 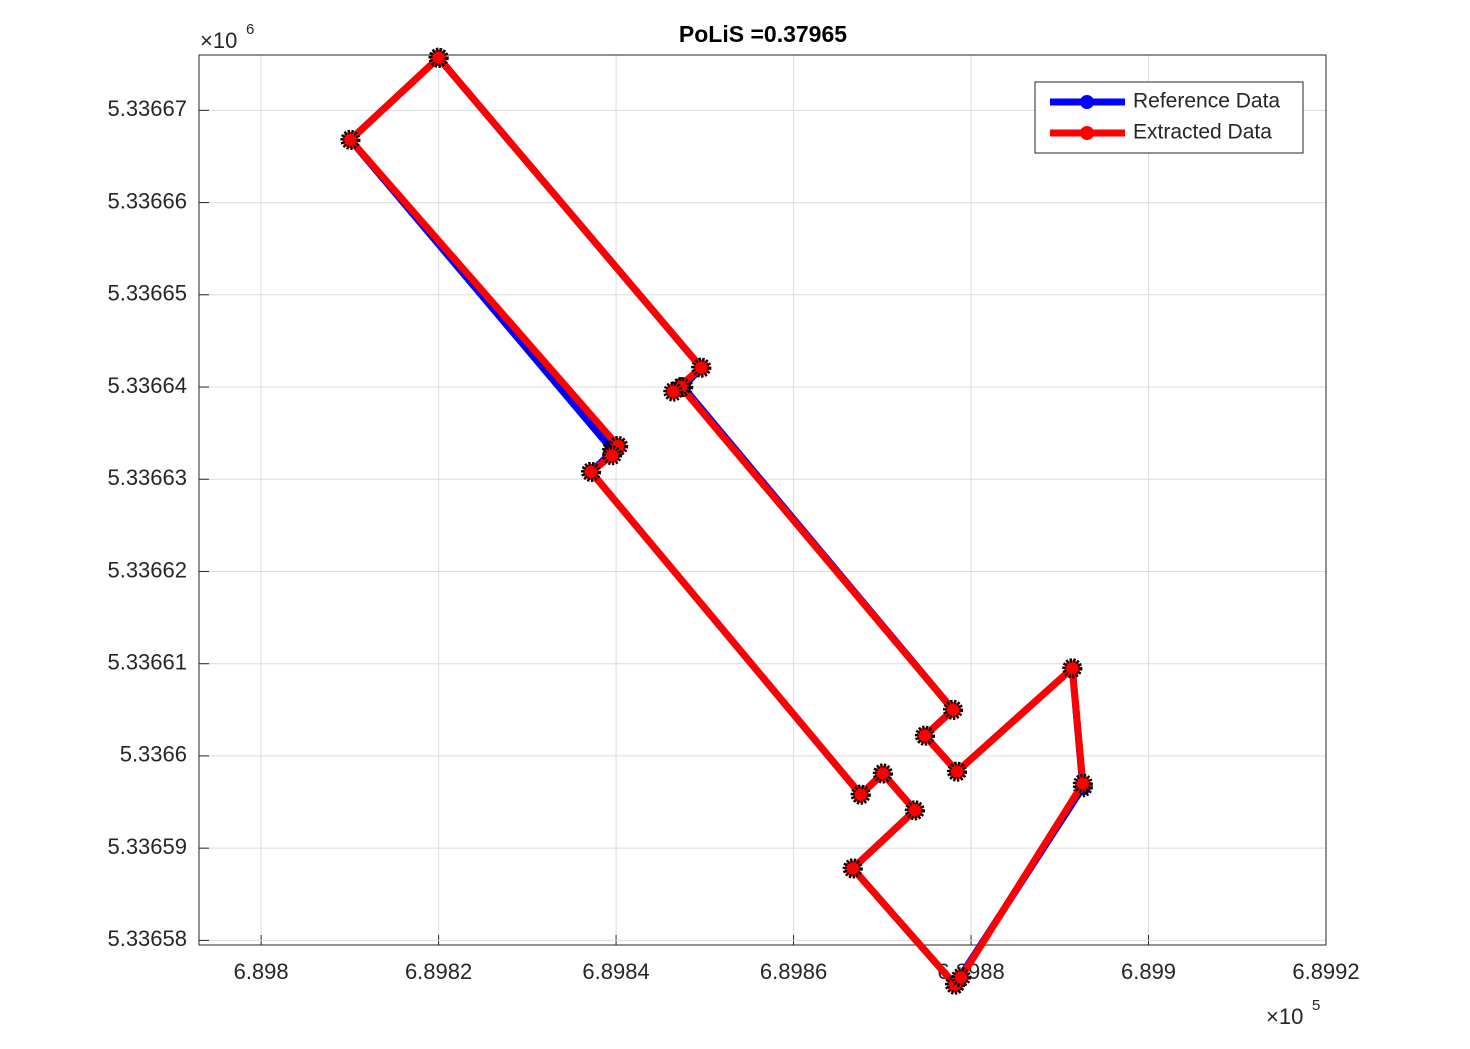 What do you see at coordinates (438, 971) in the screenshot?
I see `x-tick-label: 6.8982` at bounding box center [438, 971].